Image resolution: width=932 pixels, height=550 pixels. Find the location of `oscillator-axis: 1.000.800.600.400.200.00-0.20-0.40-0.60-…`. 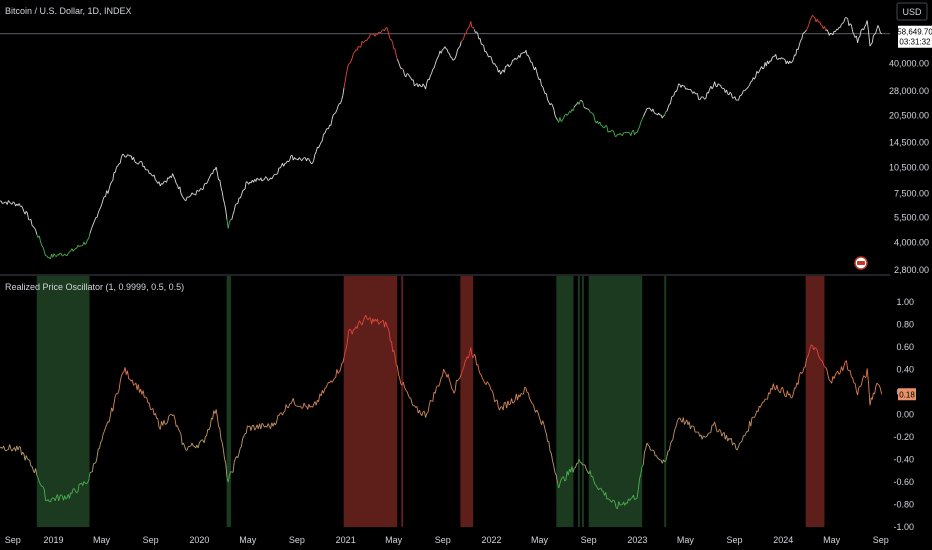

oscillator-axis: 1.000.800.600.400.200.00-0.20-0.40-0.60-… is located at coordinates (903, 414).